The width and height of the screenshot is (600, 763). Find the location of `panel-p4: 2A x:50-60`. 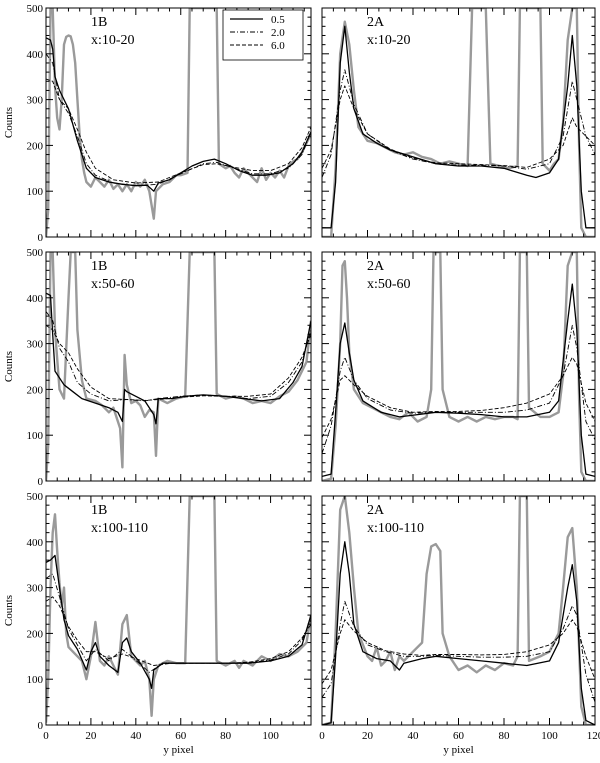

panel-p4: 2A x:50-60 is located at coordinates (458, 366).